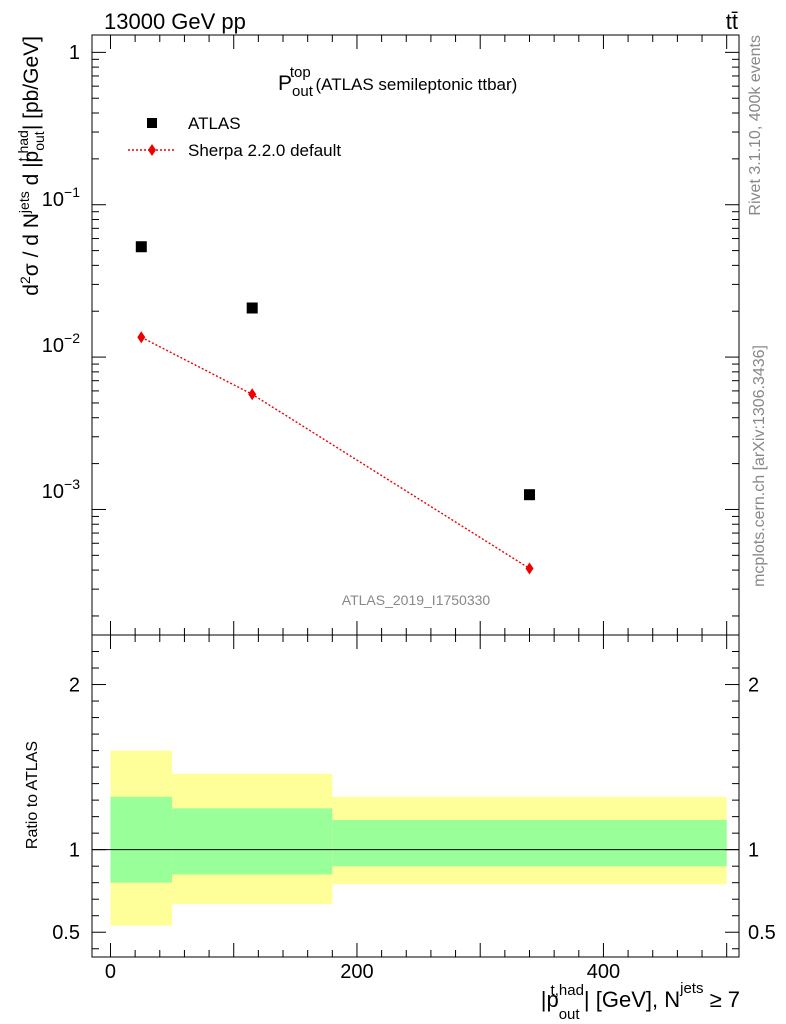 This screenshot has width=786, height=1024. I want to click on ratio-ytick-label-left: 1, so click(74, 851).